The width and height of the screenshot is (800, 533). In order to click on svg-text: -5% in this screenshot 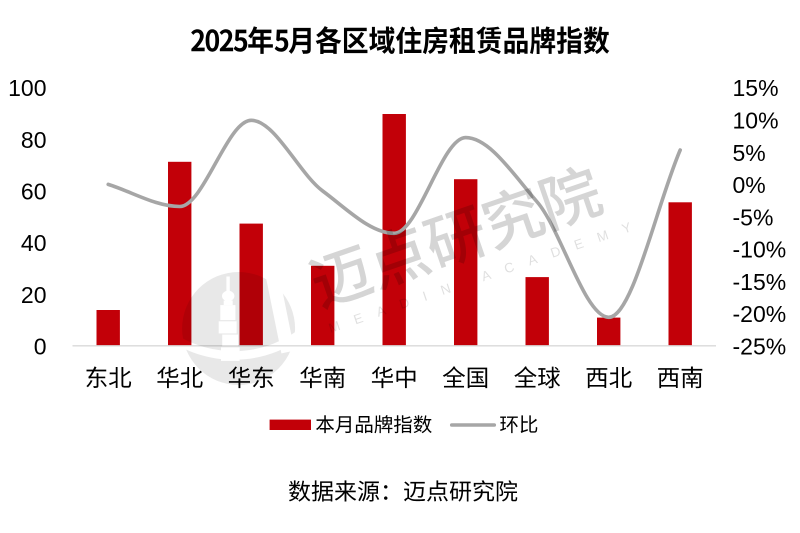, I will do `click(753, 217)`.